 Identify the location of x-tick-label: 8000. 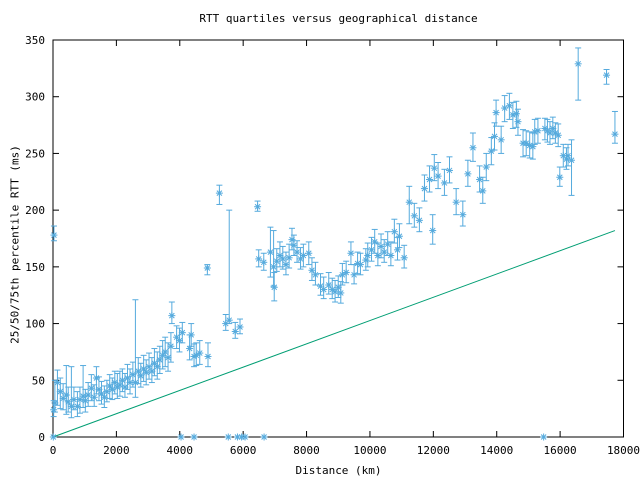
(306, 450).